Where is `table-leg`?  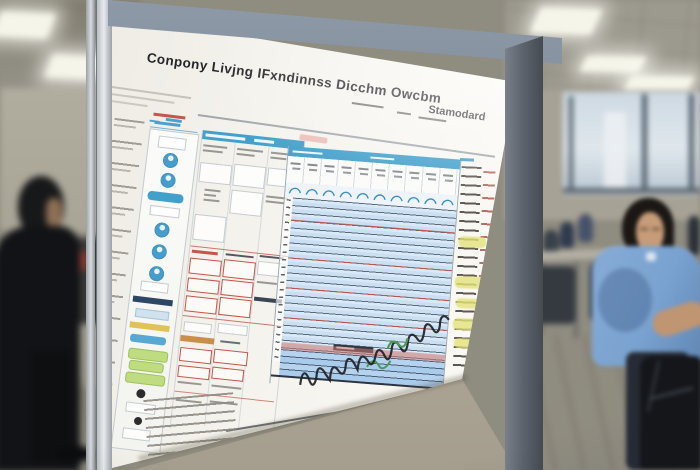
table-leg is located at coordinates (576, 300).